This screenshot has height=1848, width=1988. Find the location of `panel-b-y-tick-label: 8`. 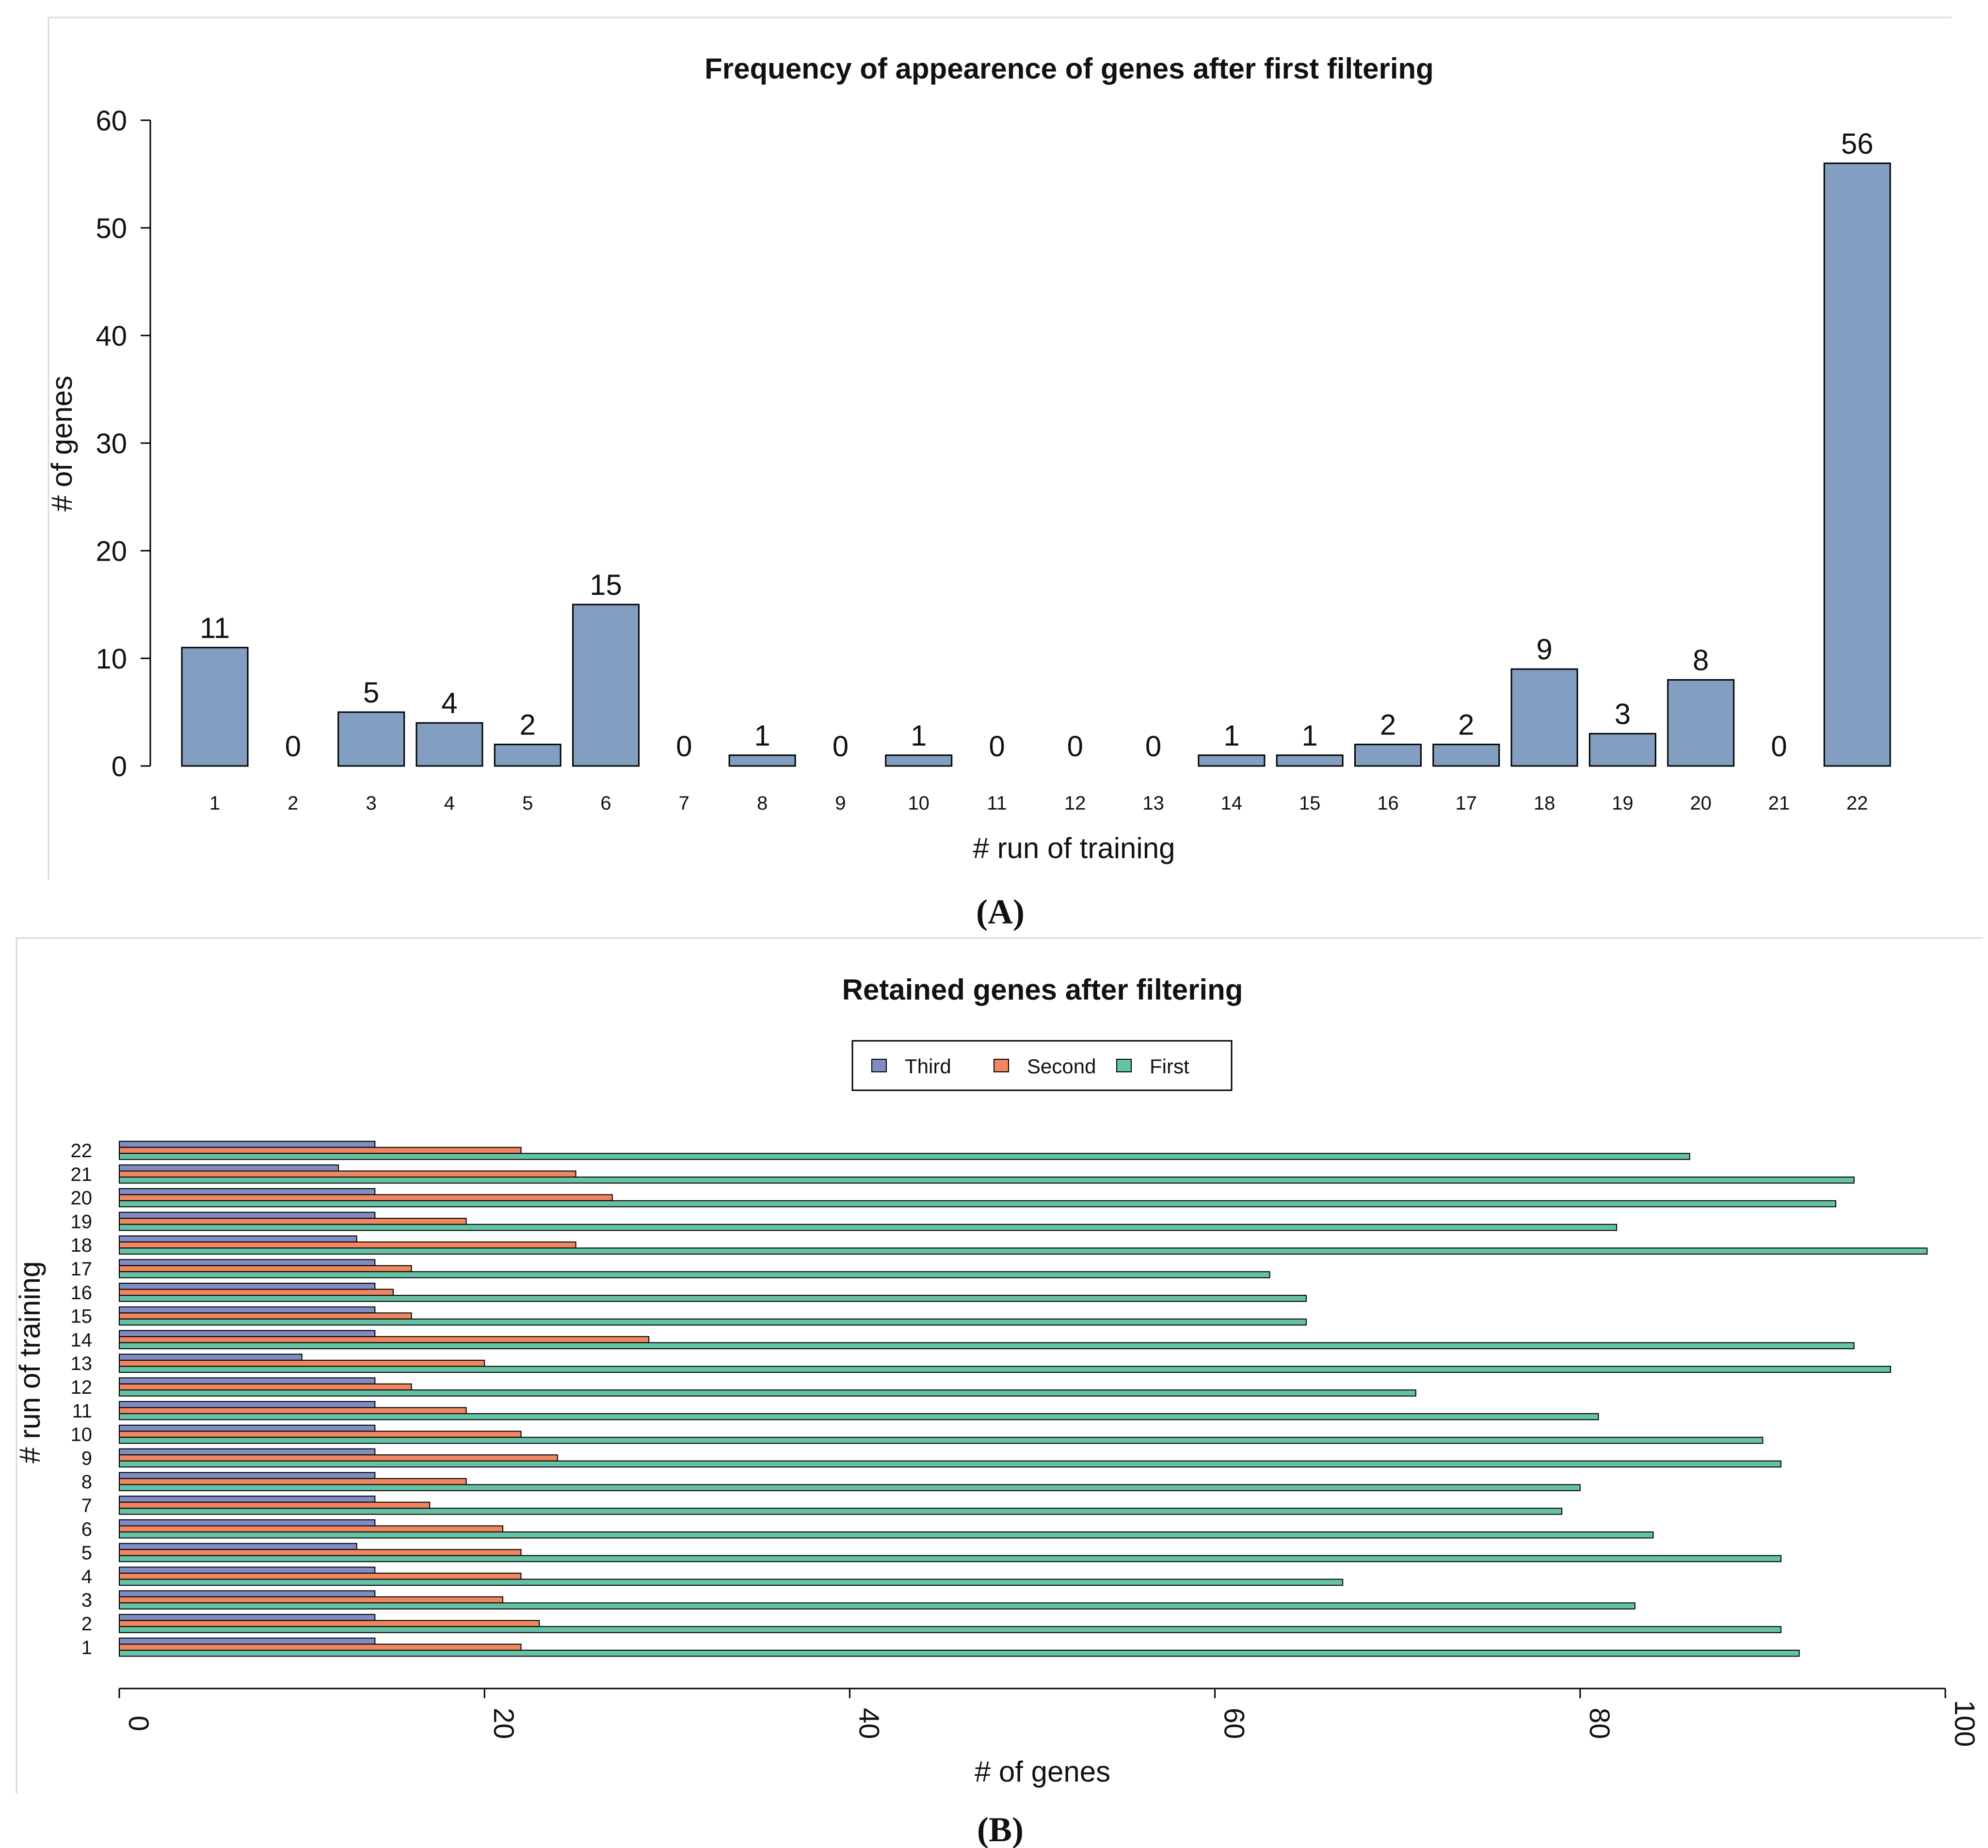

panel-b-y-tick-label: 8 is located at coordinates (86, 1482).